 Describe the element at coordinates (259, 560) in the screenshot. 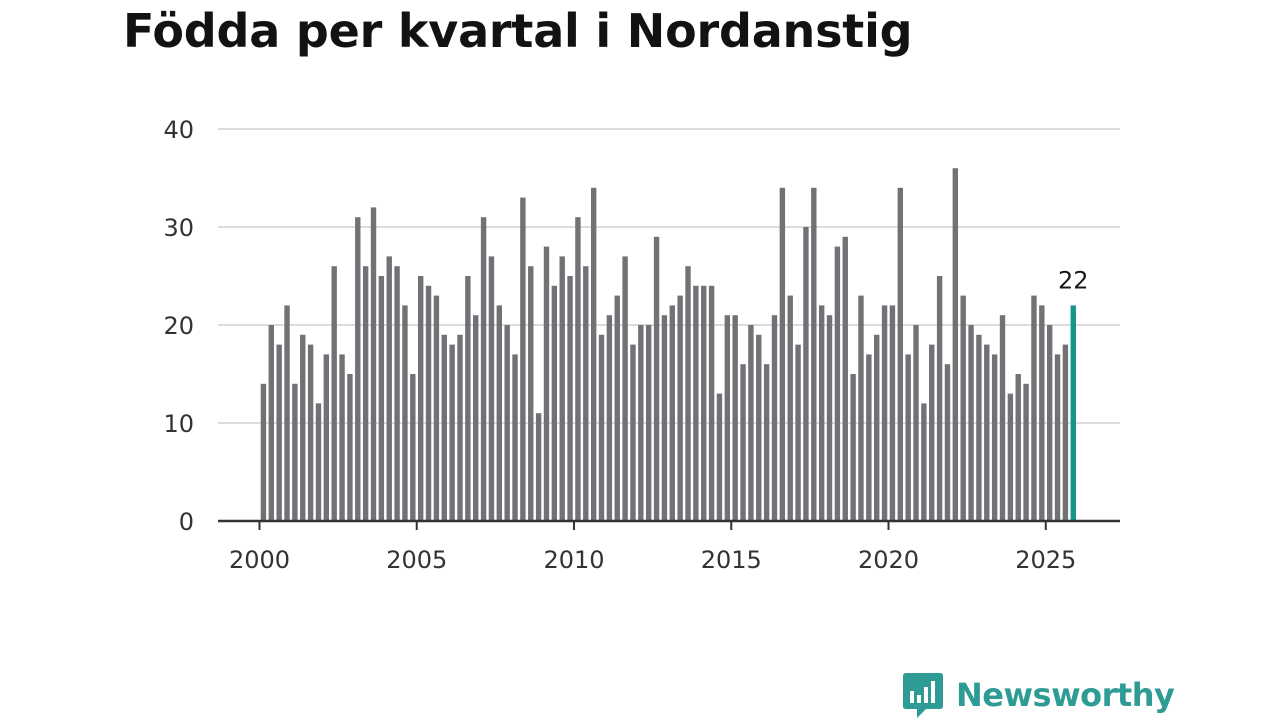

I see `x-tick-label: 2000` at that location.